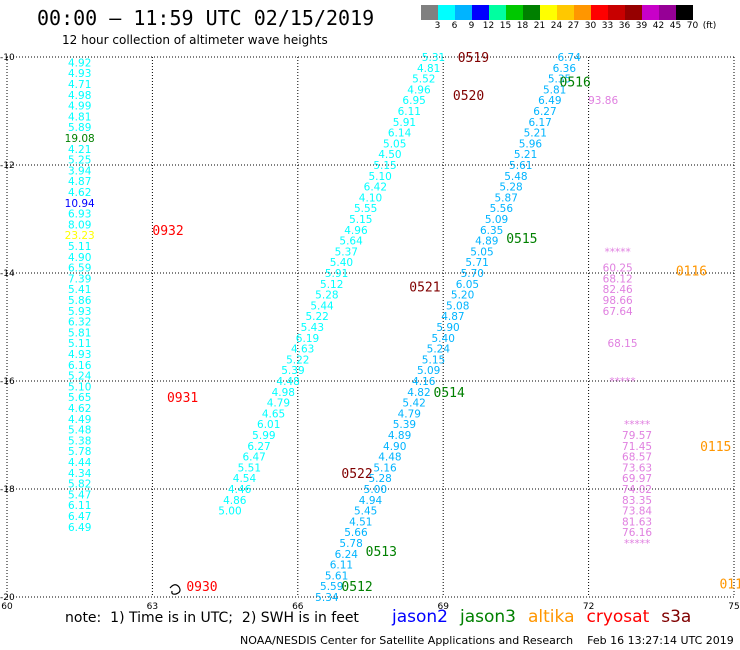 Image resolution: width=740 pixels, height=650 pixels. Describe the element at coordinates (79, 150) in the screenshot. I see `wave-height-value: 4.21` at that location.